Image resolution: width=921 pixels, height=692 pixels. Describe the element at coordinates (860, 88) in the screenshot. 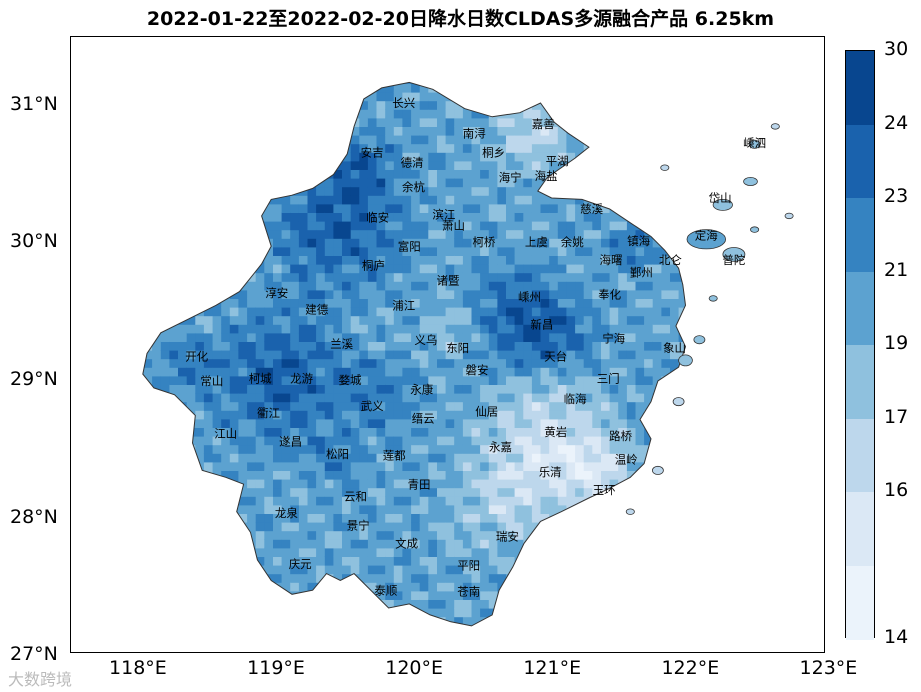

I see `colorbar-segment` at that location.